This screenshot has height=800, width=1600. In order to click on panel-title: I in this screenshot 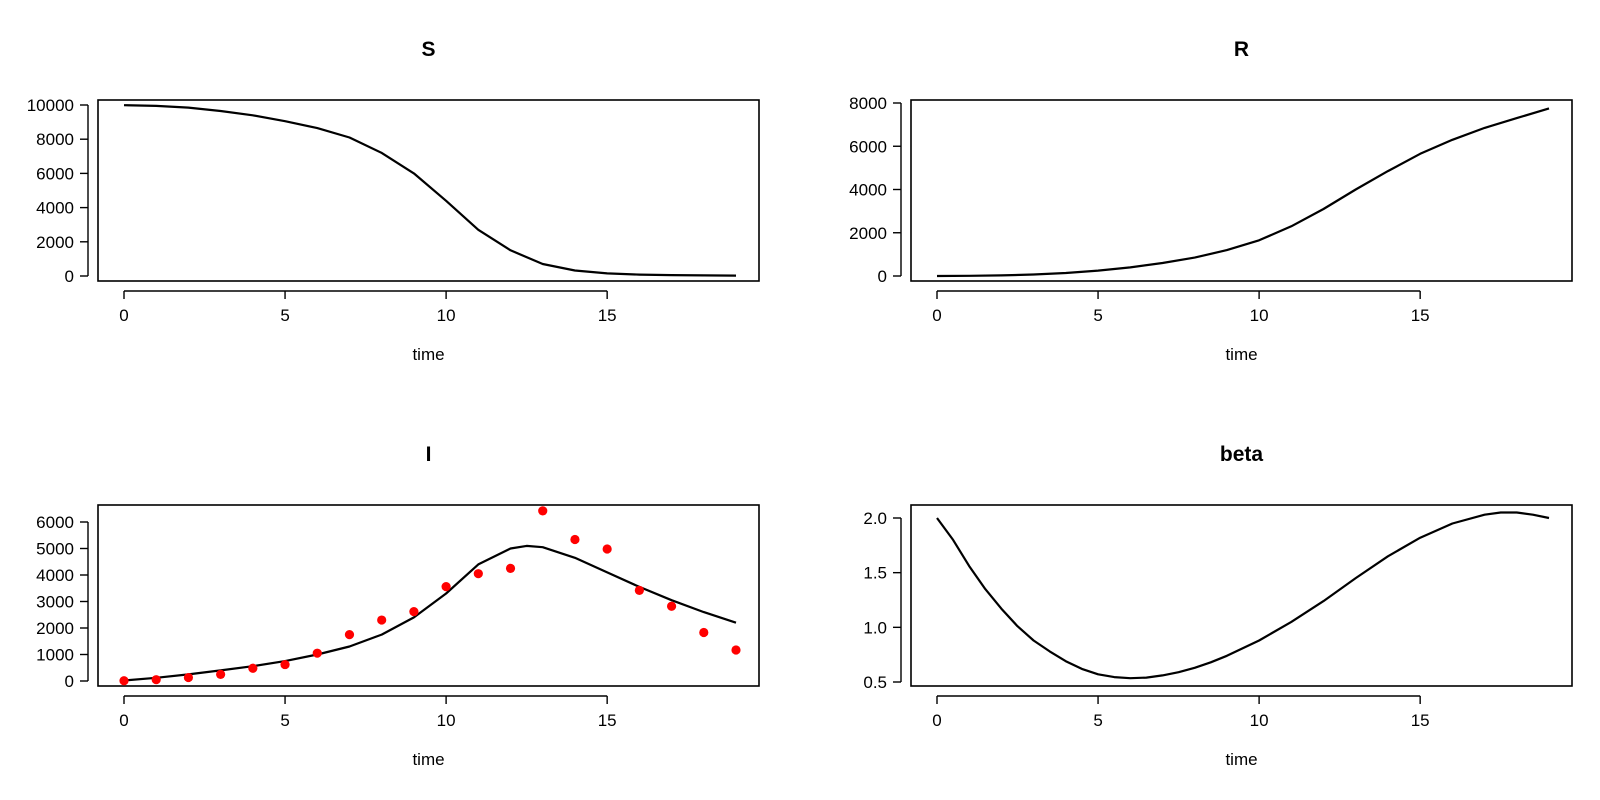, I will do `click(429, 454)`.